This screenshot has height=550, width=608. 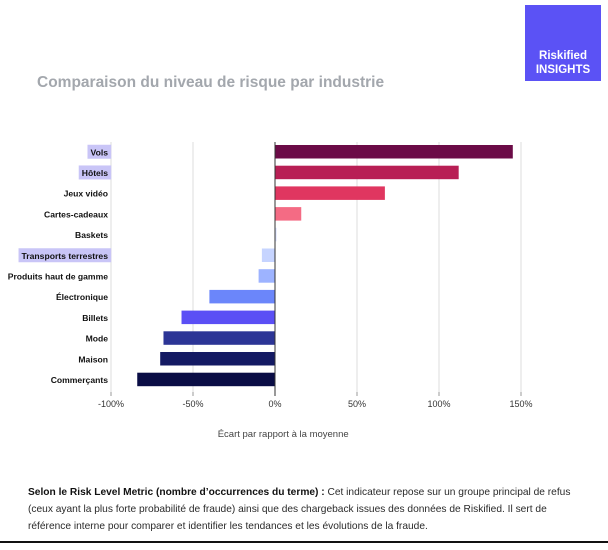 I want to click on x-tick-label: 50%, so click(x=357, y=404).